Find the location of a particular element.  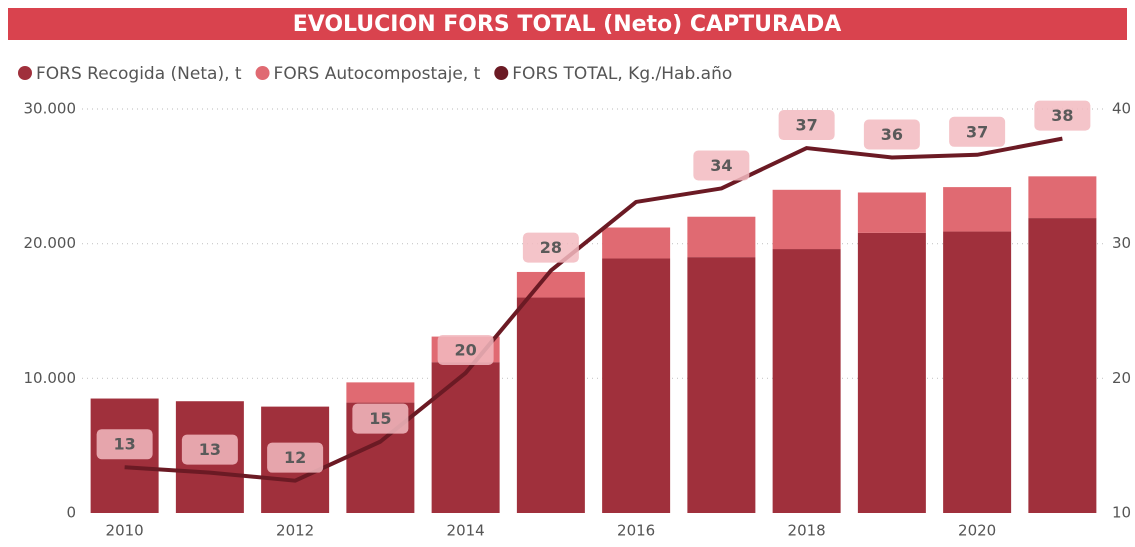

y2-tick-label: 40 is located at coordinates (1121, 109).